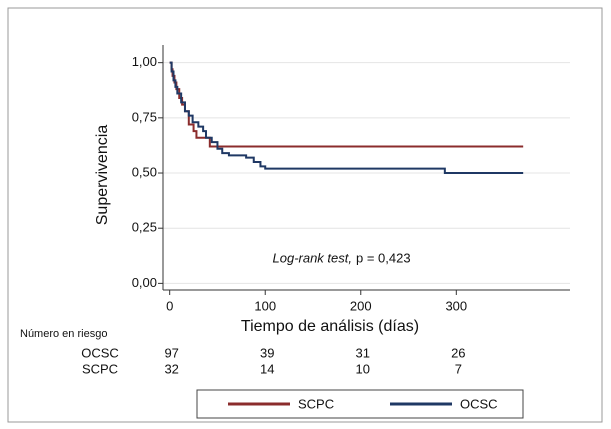 The image size is (611, 429). Describe the element at coordinates (458, 368) in the screenshot. I see `risk-value: 7` at that location.